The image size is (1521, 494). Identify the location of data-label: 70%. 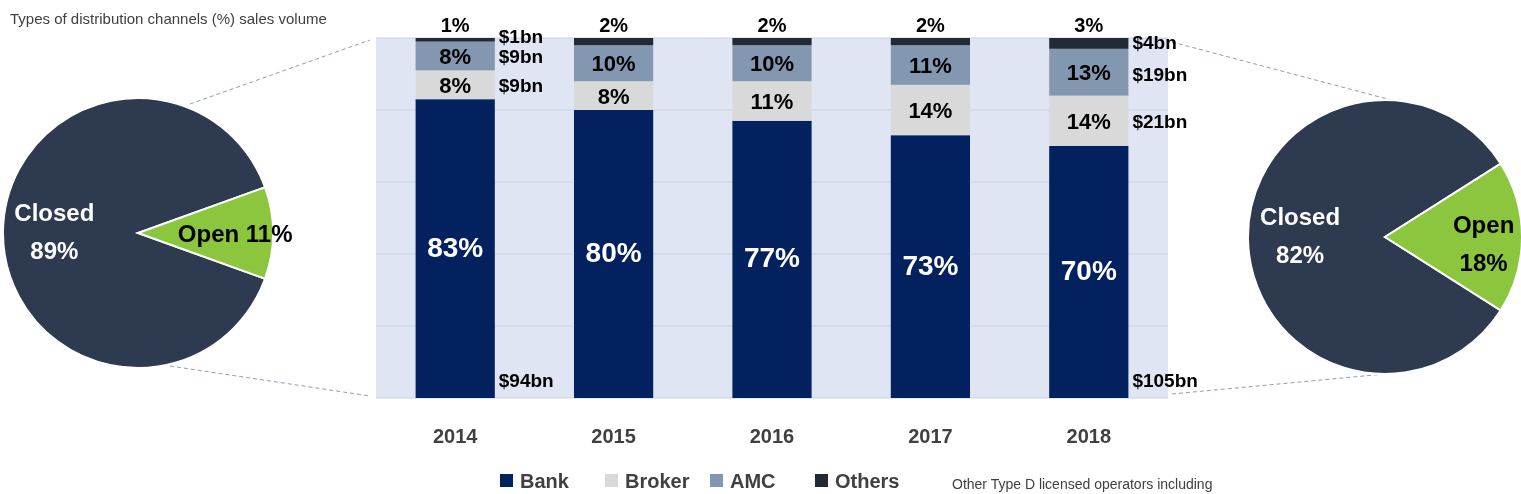
(1088, 270).